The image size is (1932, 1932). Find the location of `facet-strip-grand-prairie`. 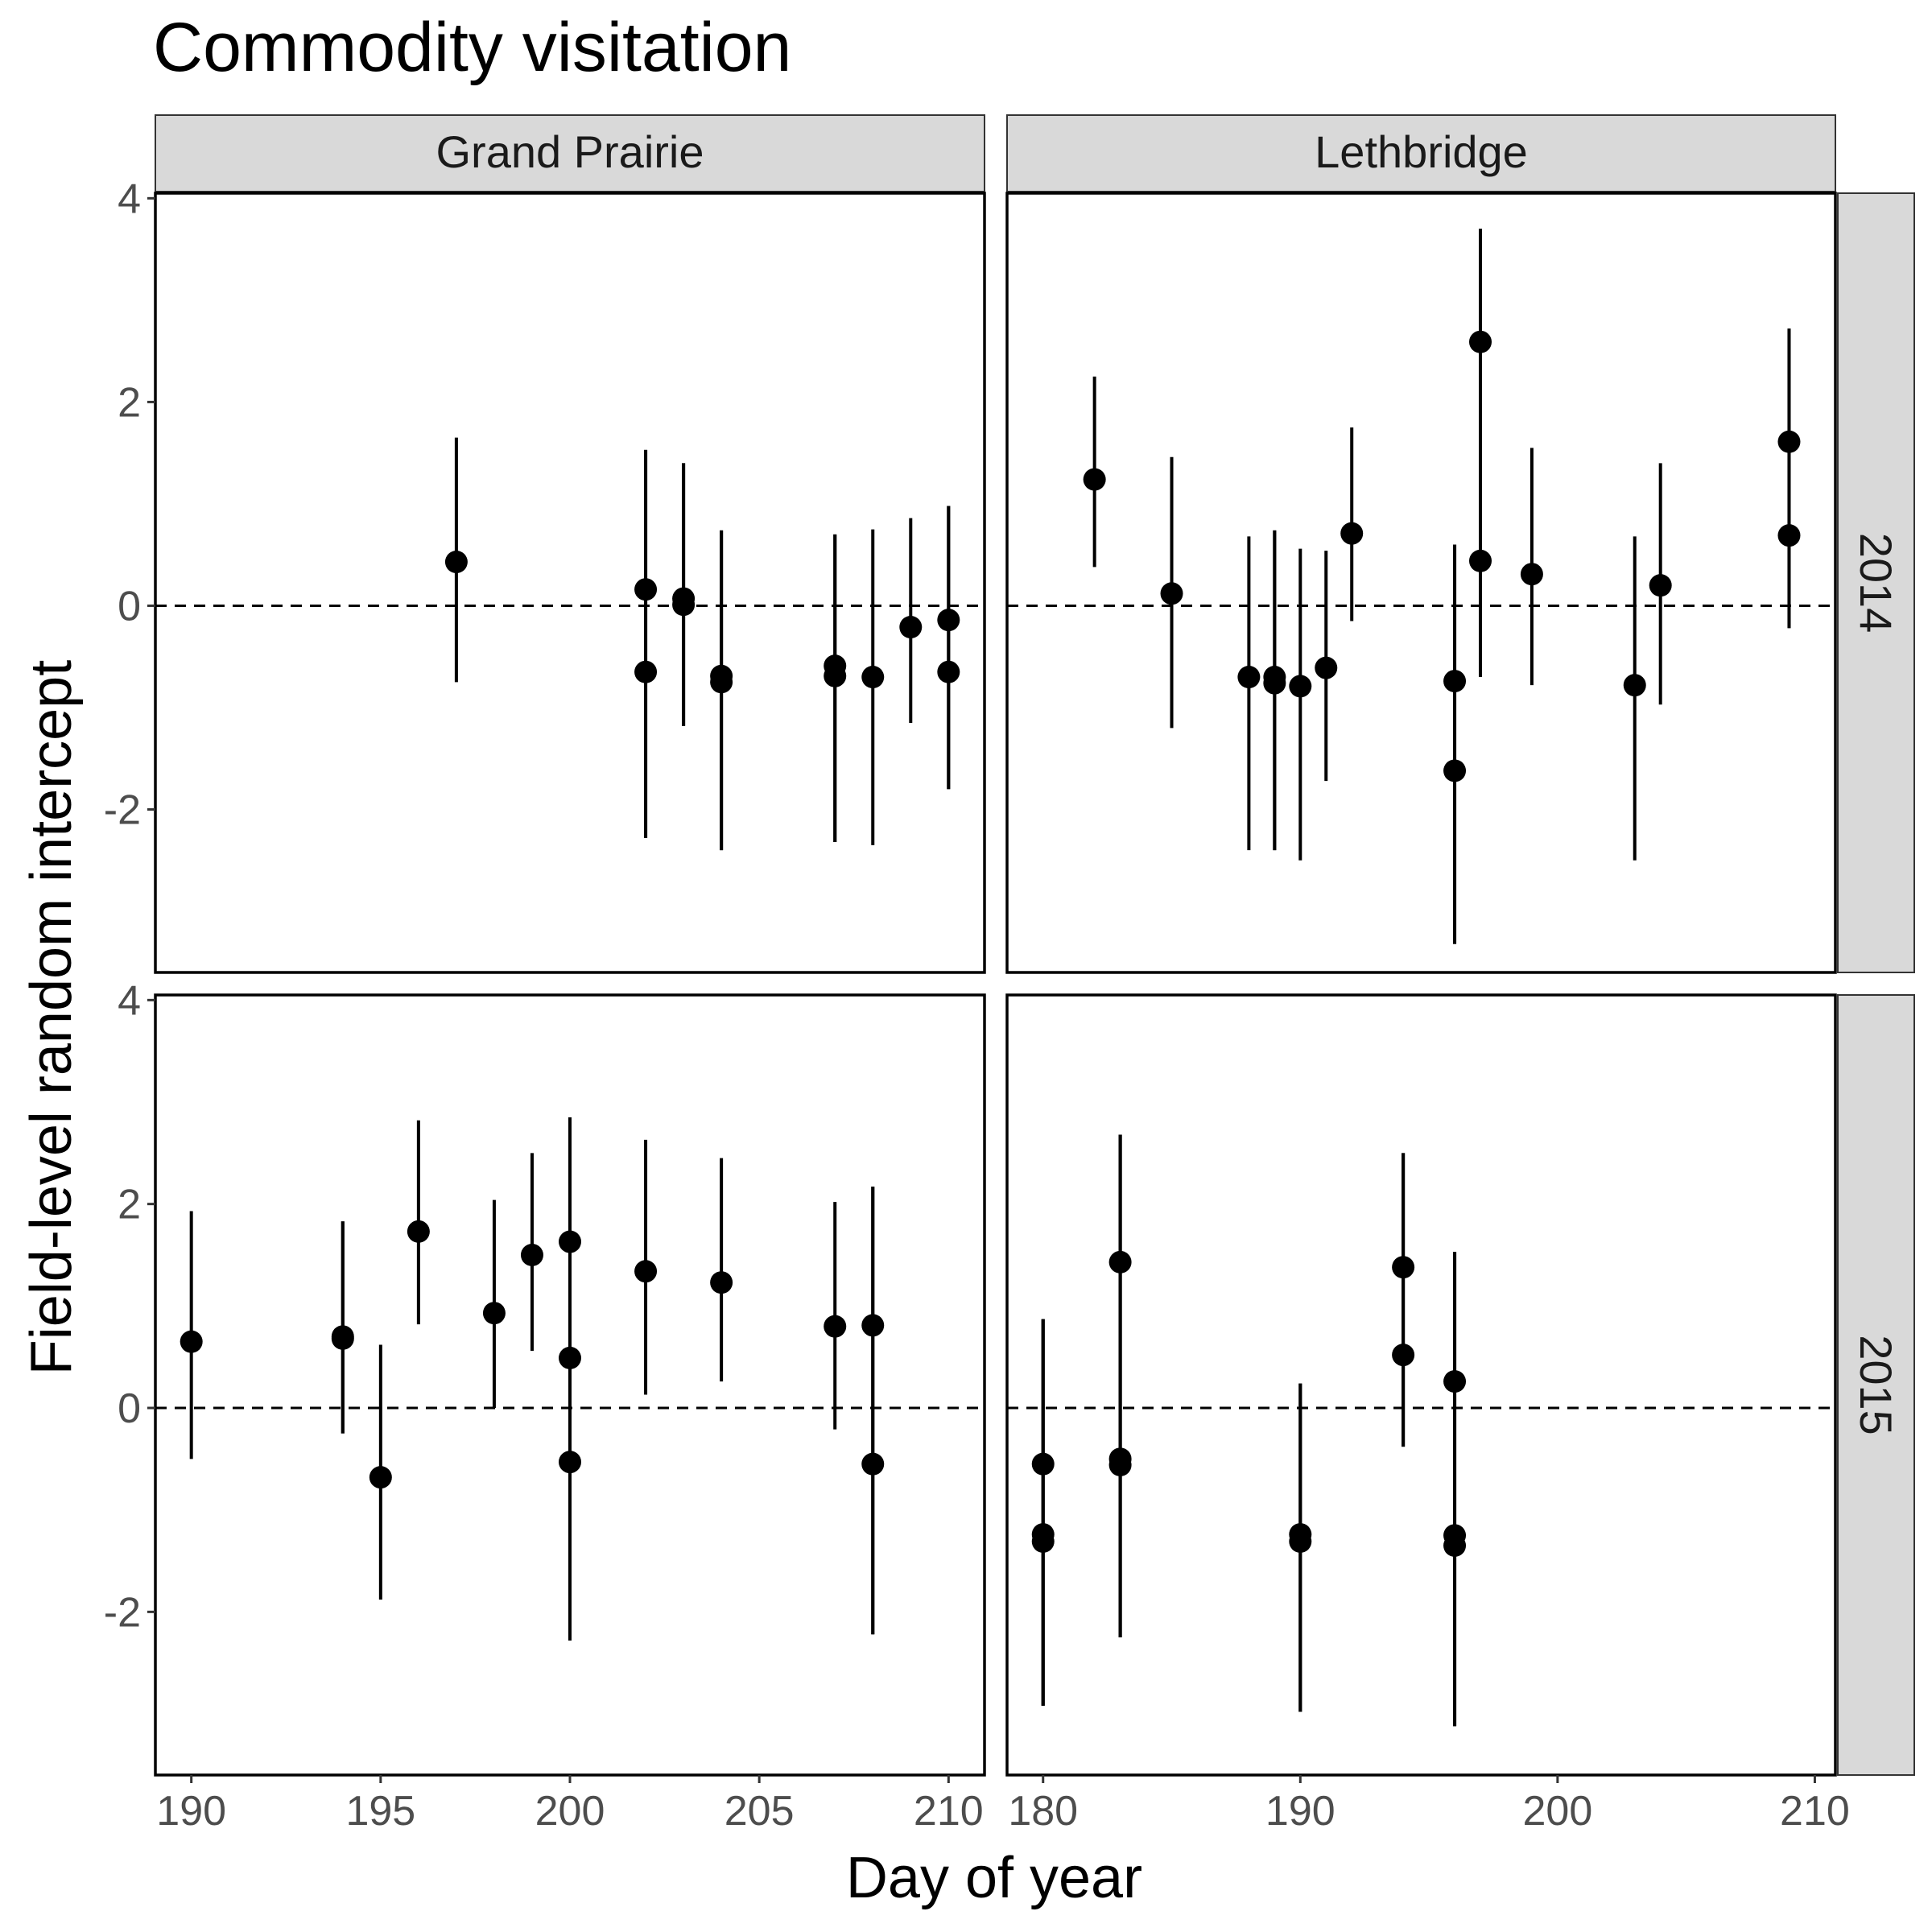

facet-strip-grand-prairie is located at coordinates (570, 153).